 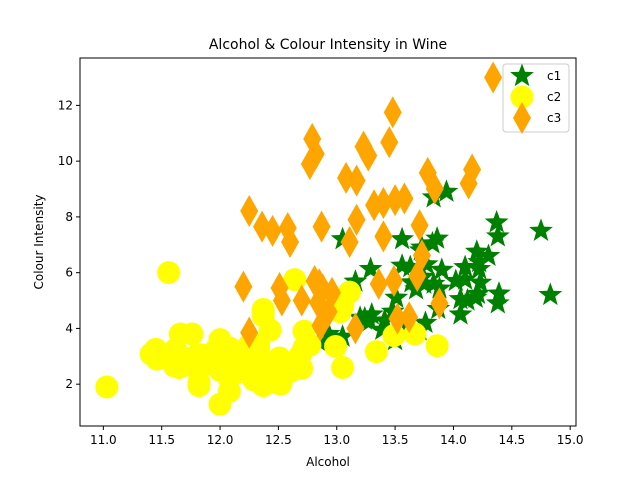 What do you see at coordinates (69, 328) in the screenshot?
I see `y-tick-label: 4` at bounding box center [69, 328].